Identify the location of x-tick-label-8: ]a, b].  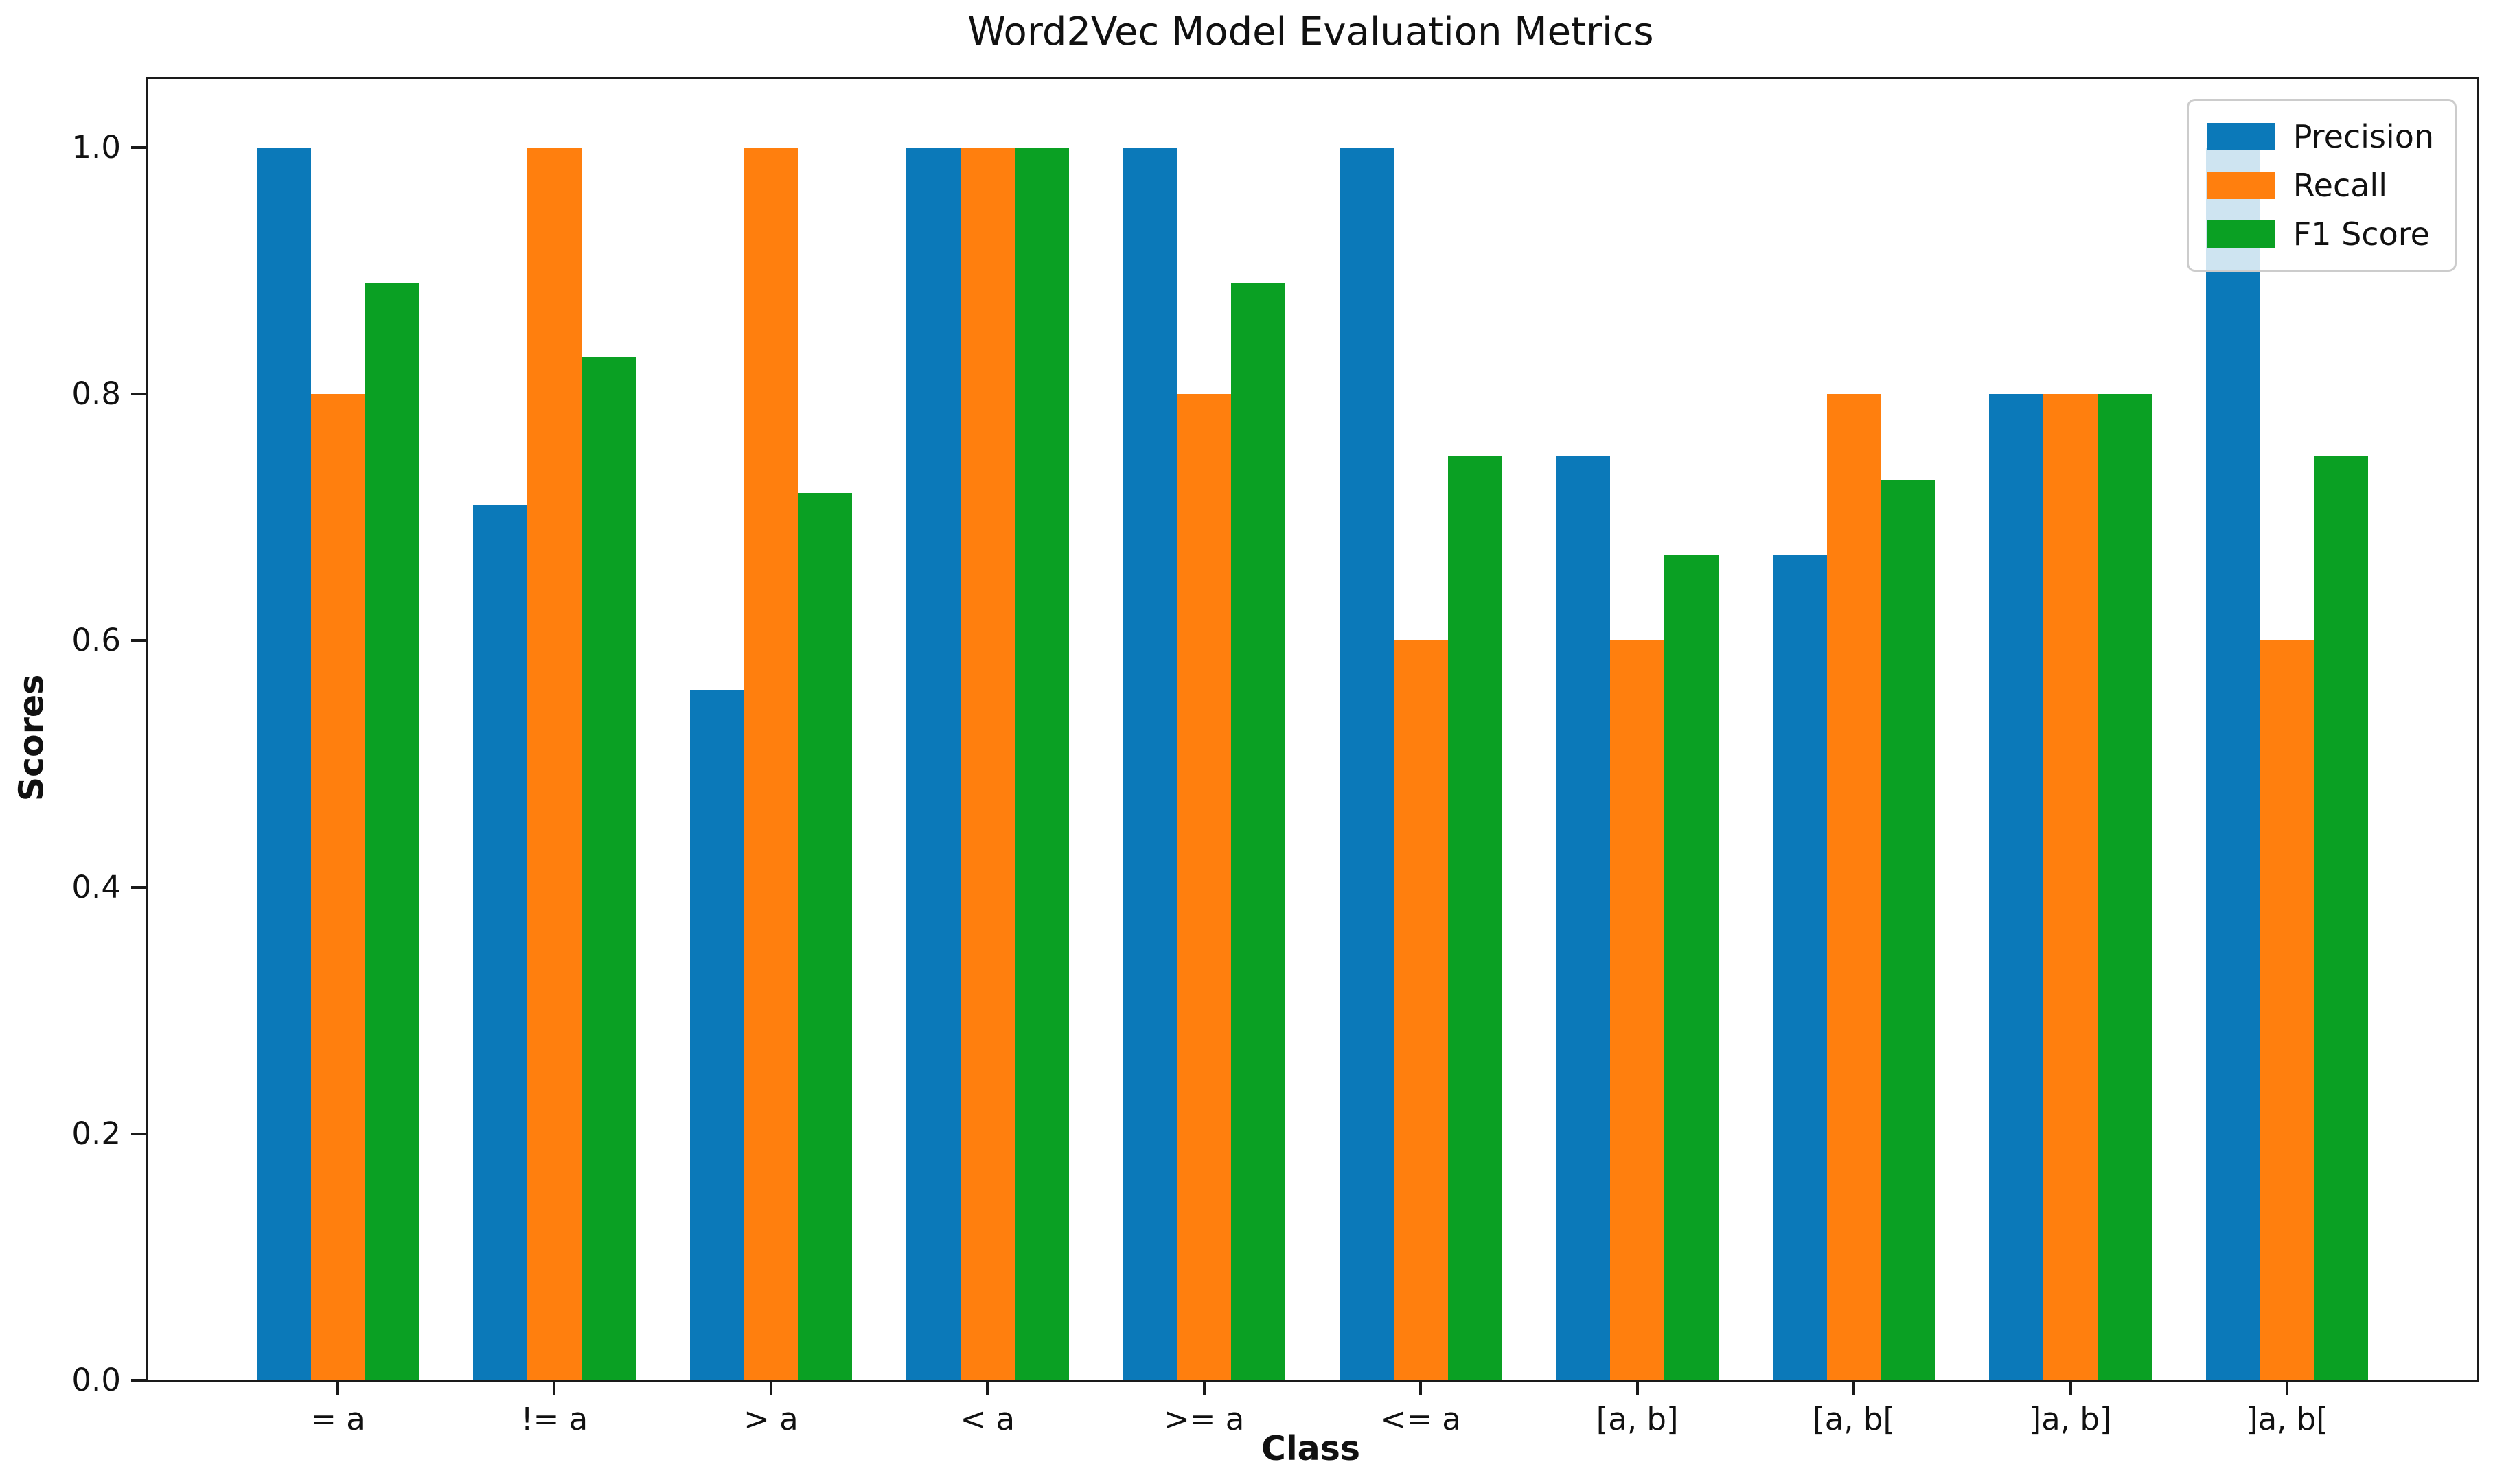
(2070, 1419).